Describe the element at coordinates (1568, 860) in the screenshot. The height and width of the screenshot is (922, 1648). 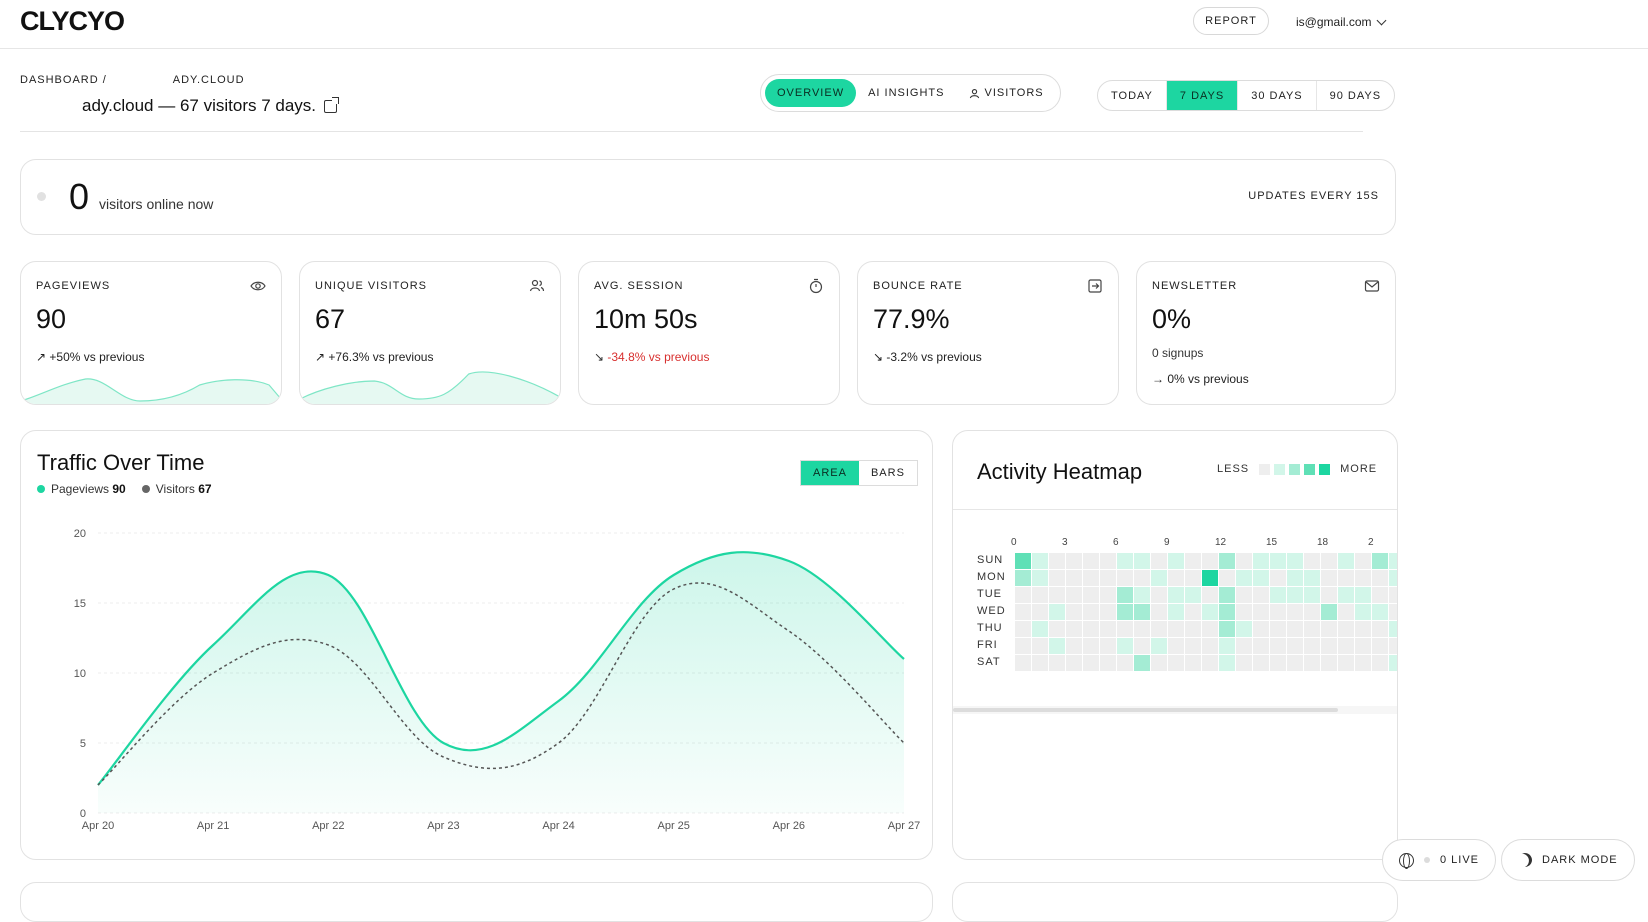
I see `dark-mode-button: DARK MODE` at that location.